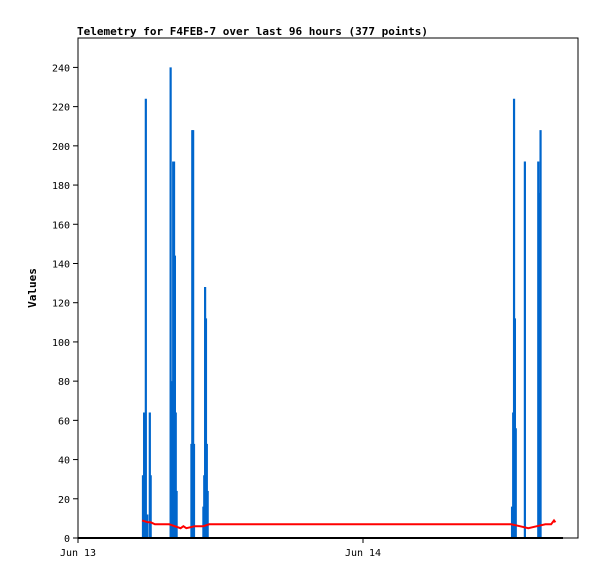 Image resolution: width=597 pixels, height=579 pixels. What do you see at coordinates (32, 288) in the screenshot?
I see `y-axis-label: Values` at bounding box center [32, 288].